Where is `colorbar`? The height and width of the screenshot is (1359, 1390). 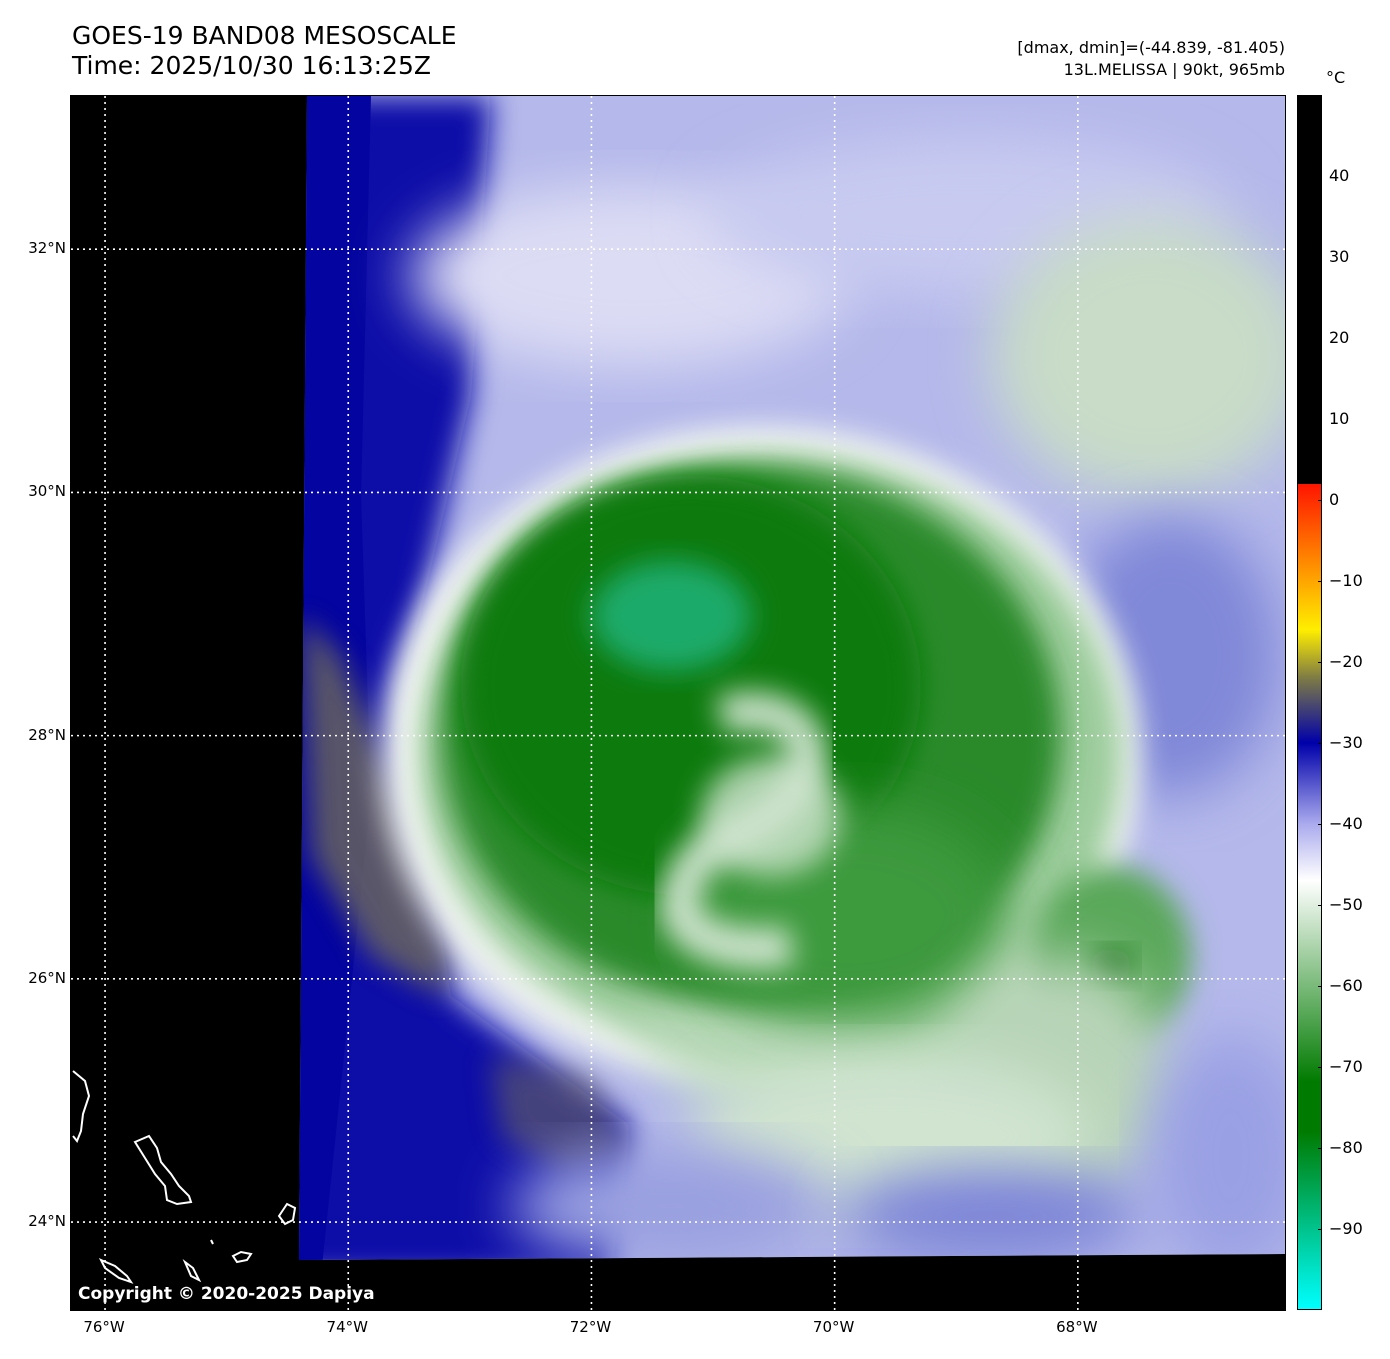
colorbar is located at coordinates (1309, 702).